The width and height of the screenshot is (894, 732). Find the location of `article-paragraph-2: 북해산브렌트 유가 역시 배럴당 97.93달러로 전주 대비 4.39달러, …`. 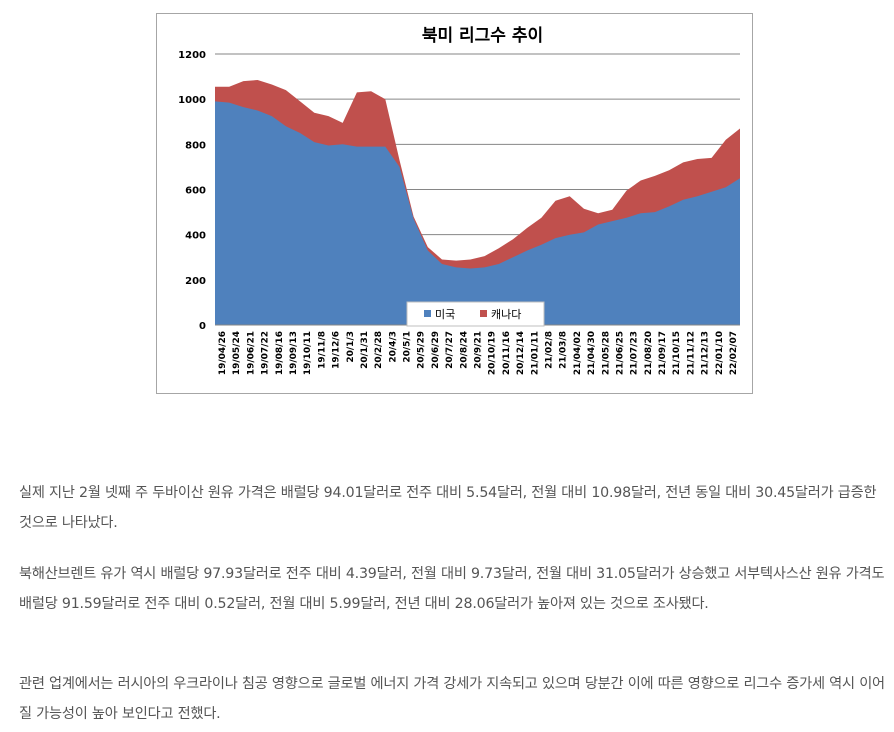

article-paragraph-2: 북해산브렌트 유가 역시 배럴당 97.93달러로 전주 대비 4.39달러, … is located at coordinates (452, 589).